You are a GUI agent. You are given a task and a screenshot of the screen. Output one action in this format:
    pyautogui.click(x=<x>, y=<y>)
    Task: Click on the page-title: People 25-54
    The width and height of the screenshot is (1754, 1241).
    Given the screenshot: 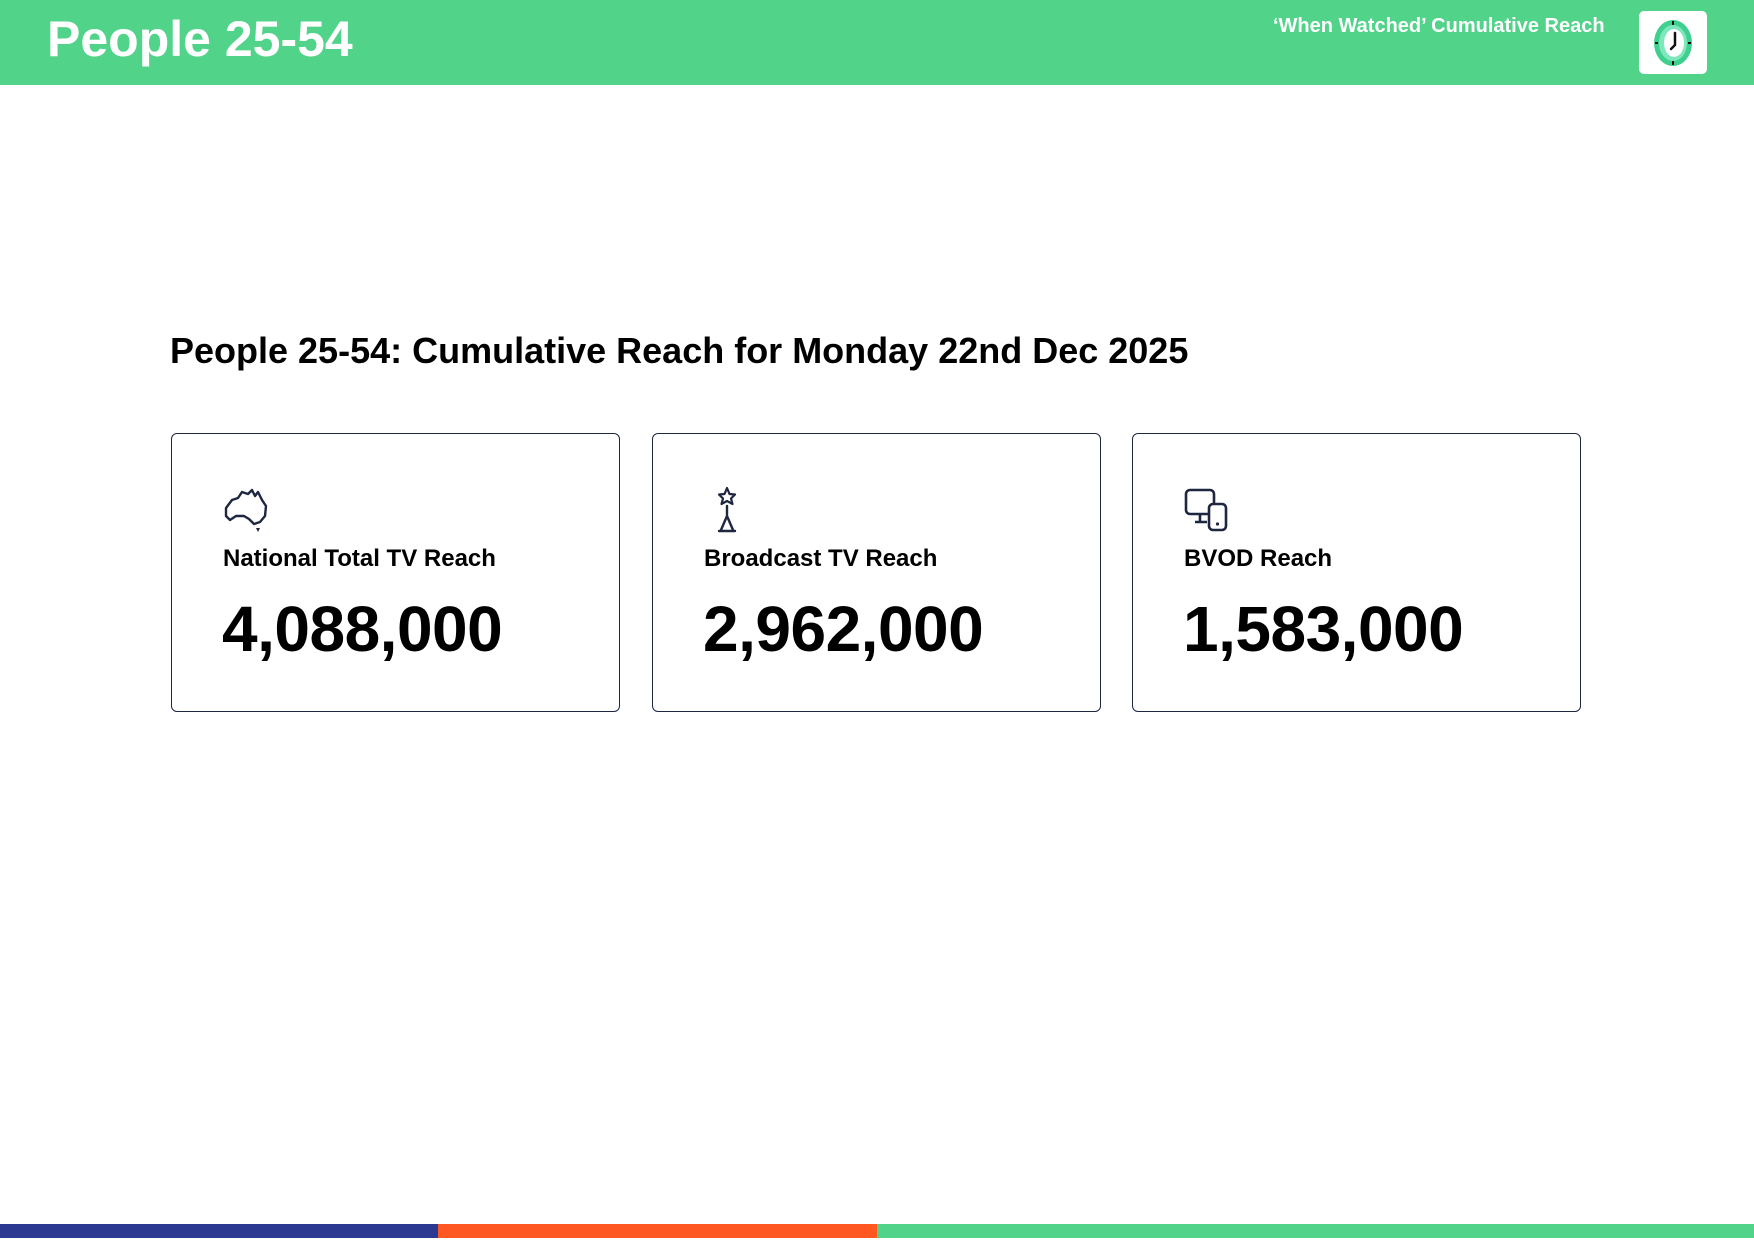 What is the action you would take?
    pyautogui.click(x=200, y=39)
    